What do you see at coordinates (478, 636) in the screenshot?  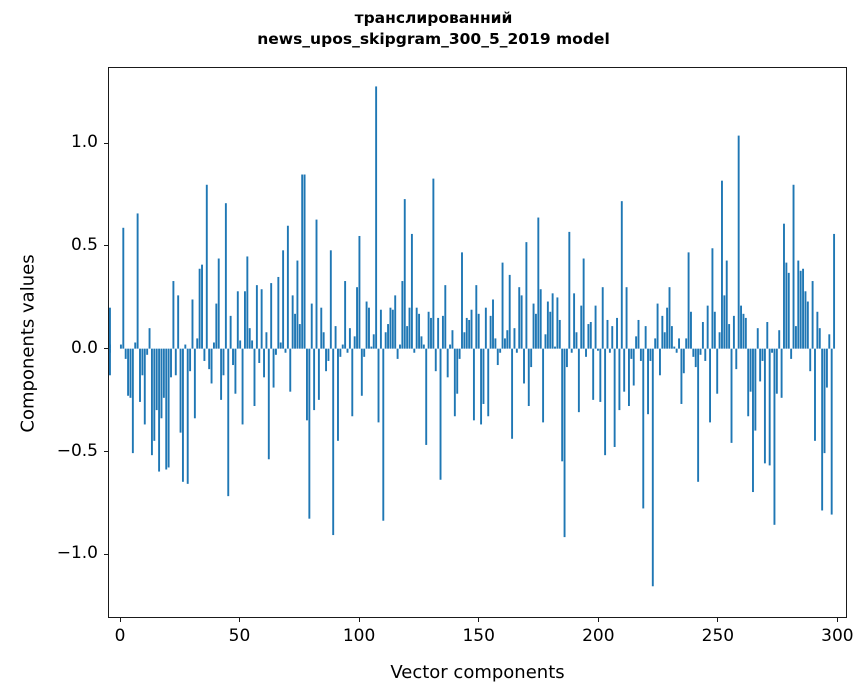 I see `x-tick-label: 150` at bounding box center [478, 636].